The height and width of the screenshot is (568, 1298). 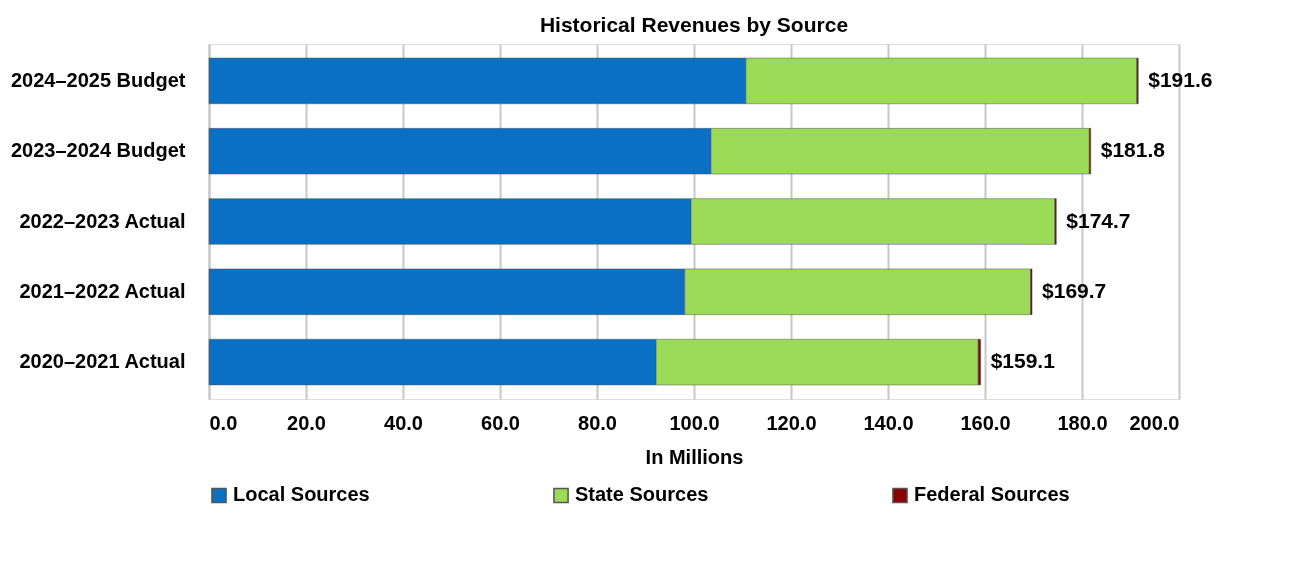 What do you see at coordinates (1074, 290) in the screenshot?
I see `total-label: $169.7` at bounding box center [1074, 290].